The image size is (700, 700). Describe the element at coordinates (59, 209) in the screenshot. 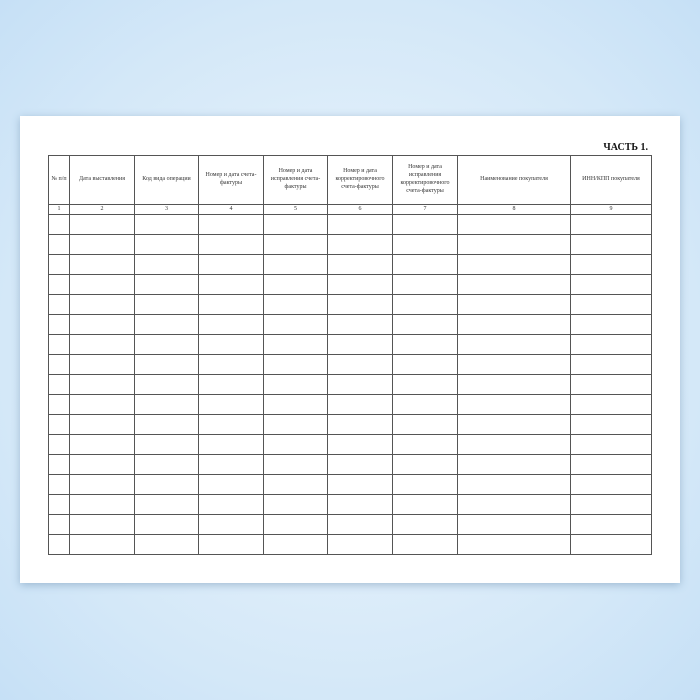

I see `column-number: 1` at that location.